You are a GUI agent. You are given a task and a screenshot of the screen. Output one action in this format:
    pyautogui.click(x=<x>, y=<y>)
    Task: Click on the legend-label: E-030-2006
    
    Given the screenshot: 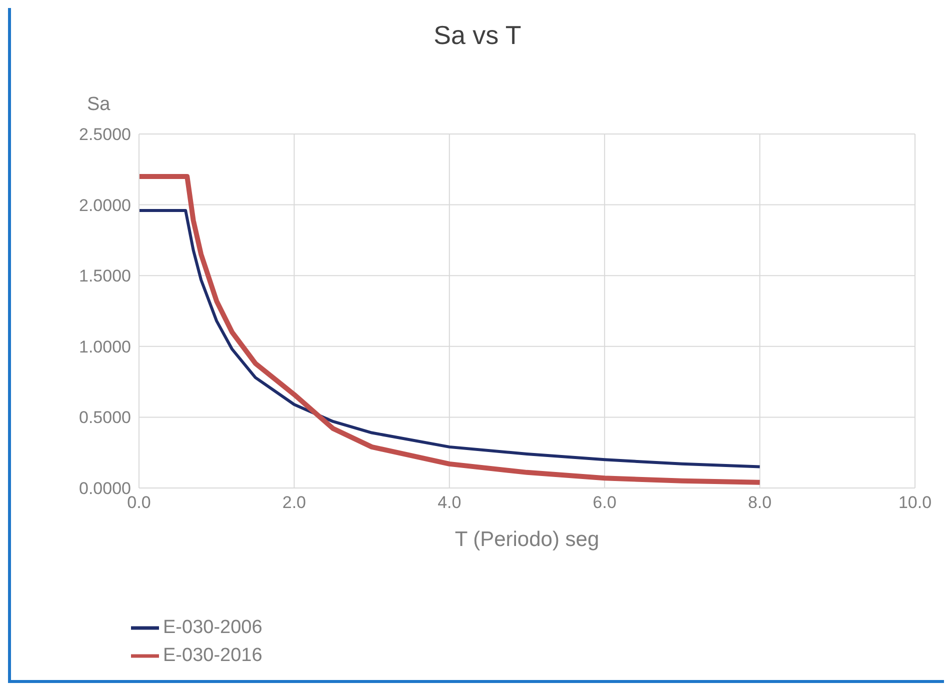 What is the action you would take?
    pyautogui.click(x=212, y=627)
    